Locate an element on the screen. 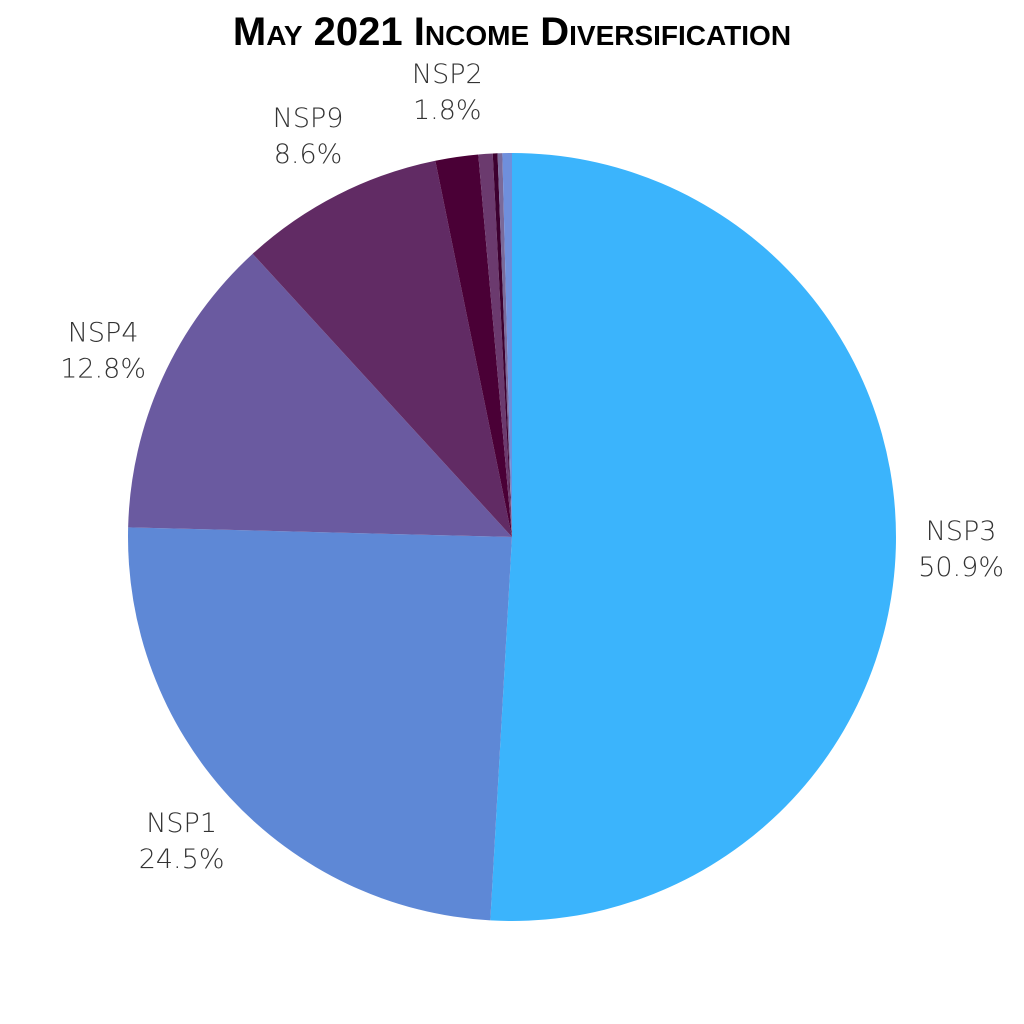 The image size is (1024, 1024). slice-label: NSP9 is located at coordinates (308, 118).